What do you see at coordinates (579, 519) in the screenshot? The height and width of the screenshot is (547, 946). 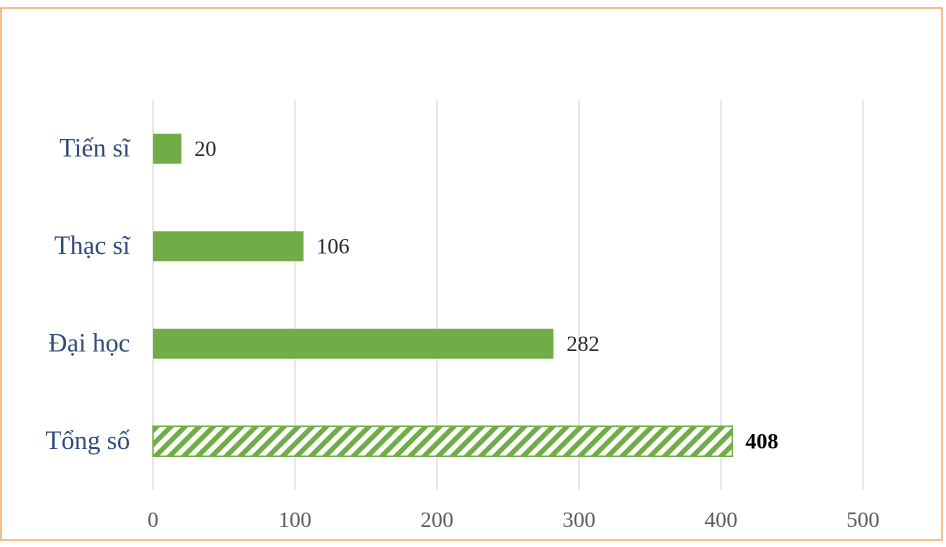 I see `x-tick-label: 300` at bounding box center [579, 519].